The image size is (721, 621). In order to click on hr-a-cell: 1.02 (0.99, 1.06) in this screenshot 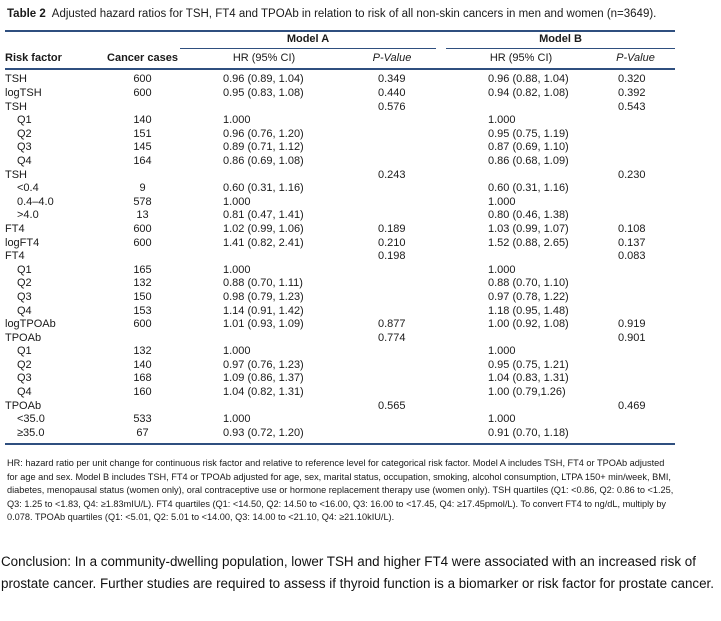, I will do `click(263, 228)`.